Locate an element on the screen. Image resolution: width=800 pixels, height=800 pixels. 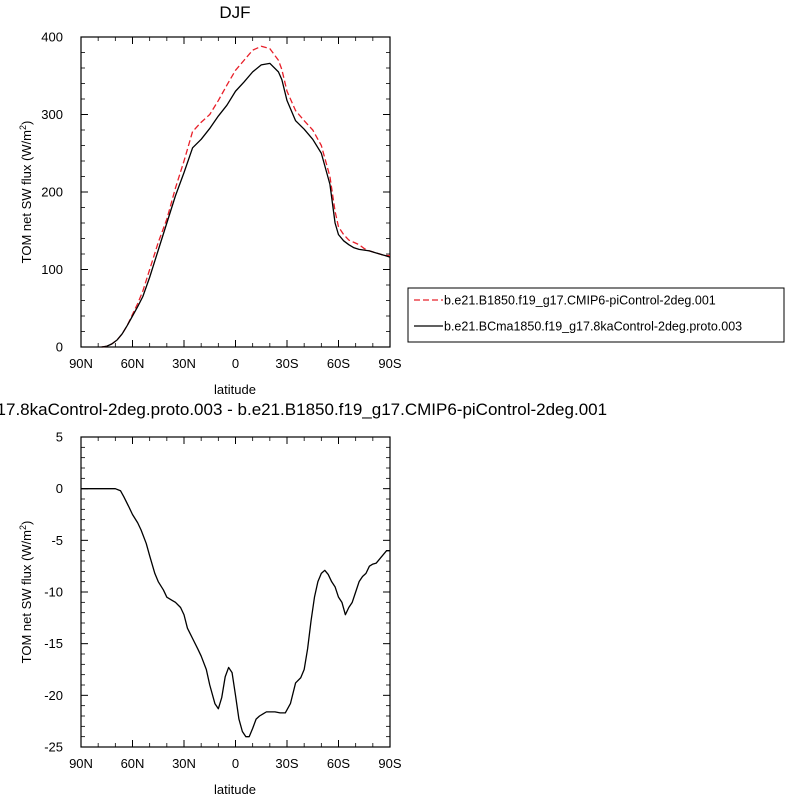
y-tick-label: 200 is located at coordinates (52, 192).